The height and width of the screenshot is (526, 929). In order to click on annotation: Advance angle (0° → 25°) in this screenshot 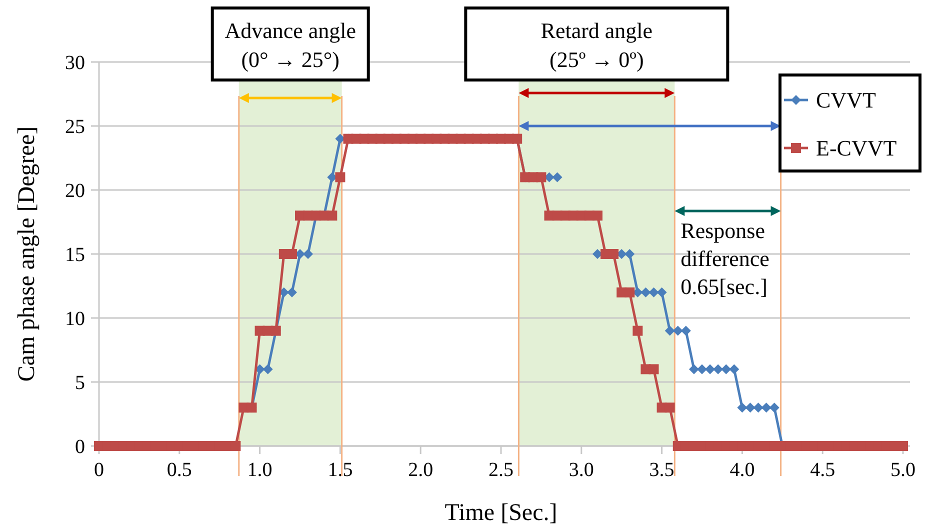, I will do `click(290, 45)`.